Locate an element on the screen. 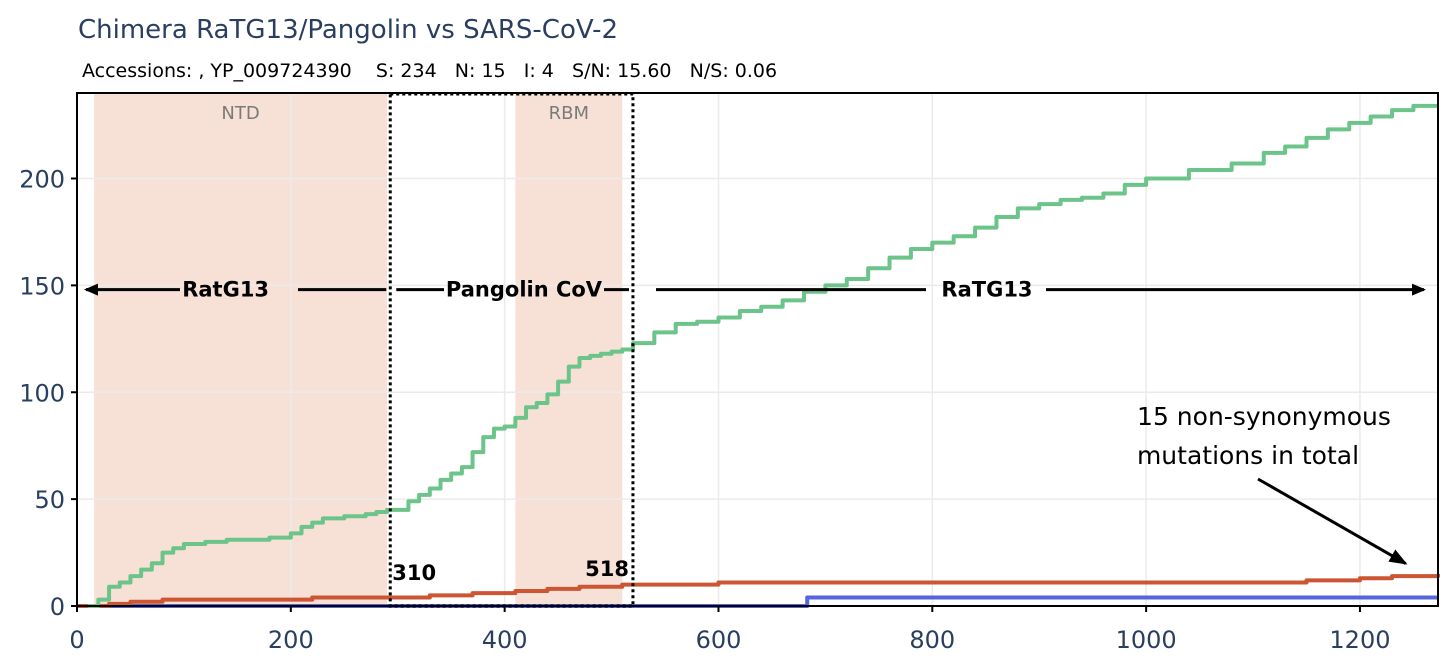  y-tick-label: 200 is located at coordinates (42, 180).